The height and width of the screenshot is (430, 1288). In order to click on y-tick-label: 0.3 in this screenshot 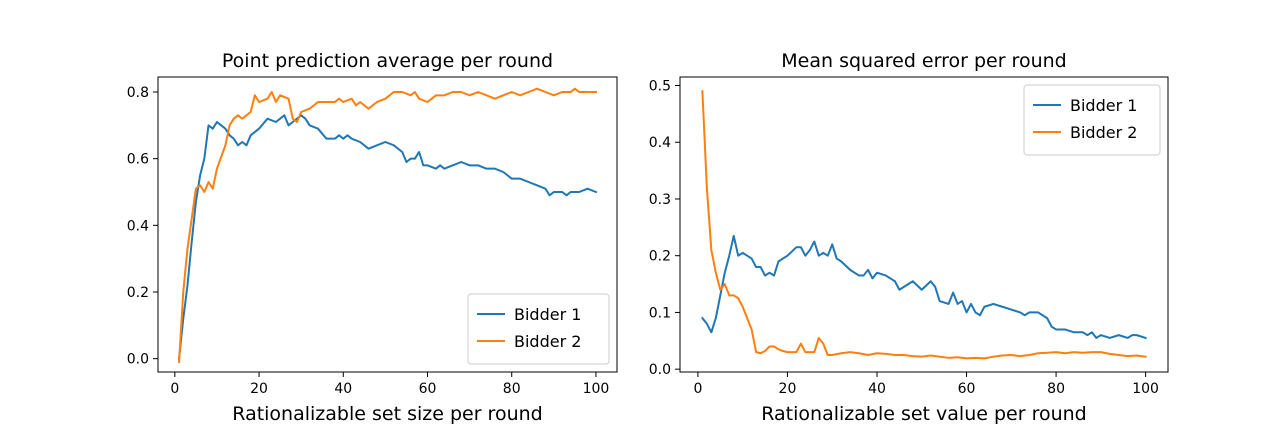, I will do `click(660, 200)`.